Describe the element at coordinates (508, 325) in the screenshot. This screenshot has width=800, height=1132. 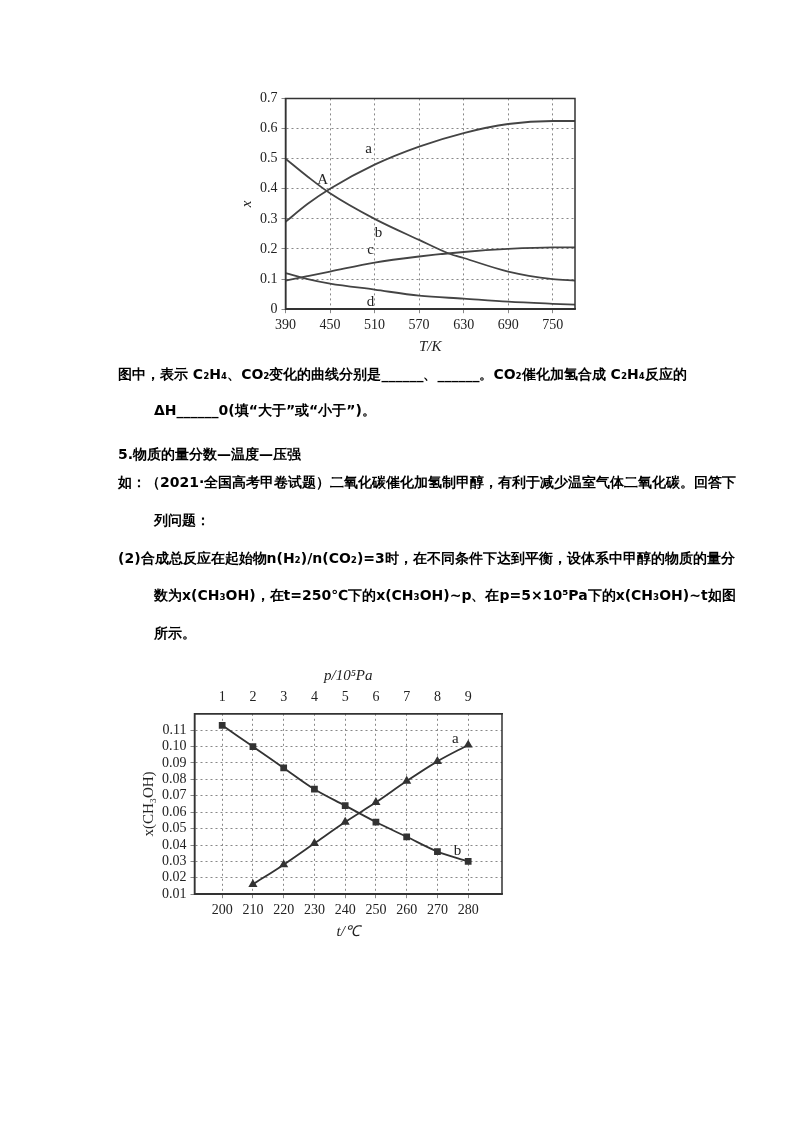
I see `x-tick-label: 690` at that location.